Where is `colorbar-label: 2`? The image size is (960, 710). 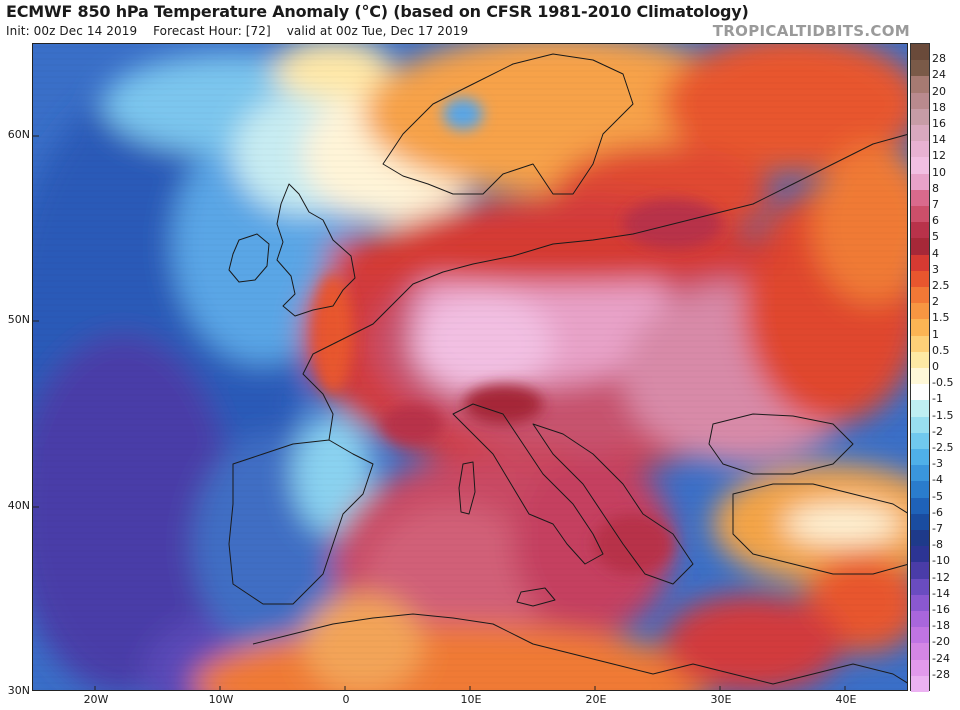 colorbar-label: 2 is located at coordinates (935, 302).